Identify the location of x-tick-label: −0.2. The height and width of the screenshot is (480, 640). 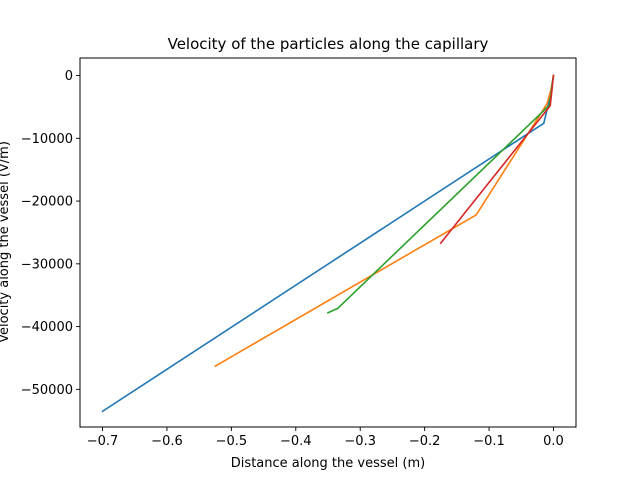
(425, 441).